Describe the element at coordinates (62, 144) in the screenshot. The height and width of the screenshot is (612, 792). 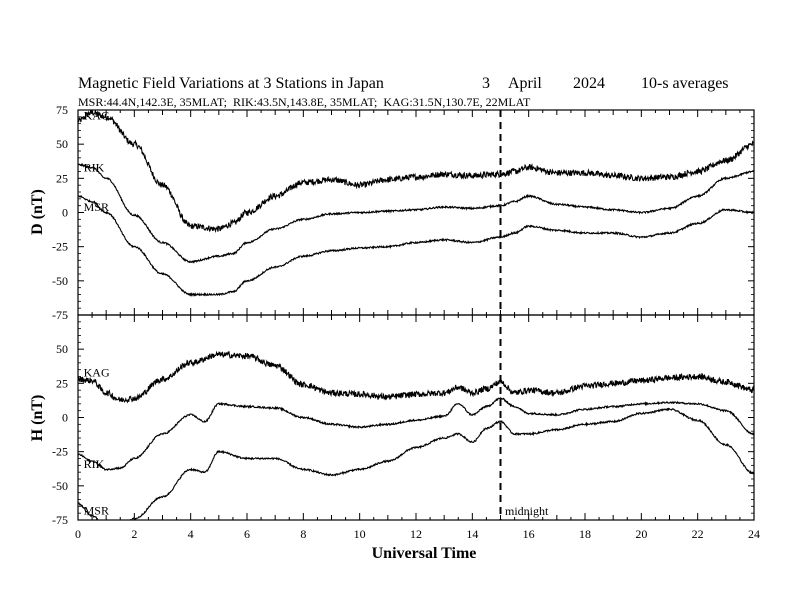
I see `d-ytick-label: 50` at that location.